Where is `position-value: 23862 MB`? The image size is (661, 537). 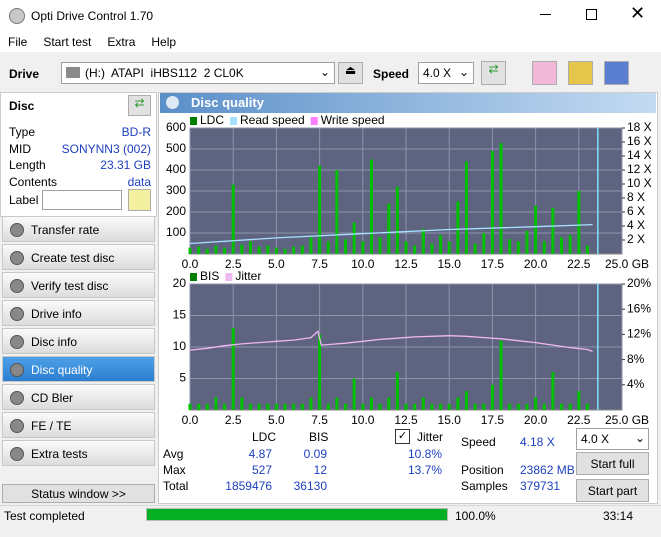 position-value: 23862 MB is located at coordinates (547, 470).